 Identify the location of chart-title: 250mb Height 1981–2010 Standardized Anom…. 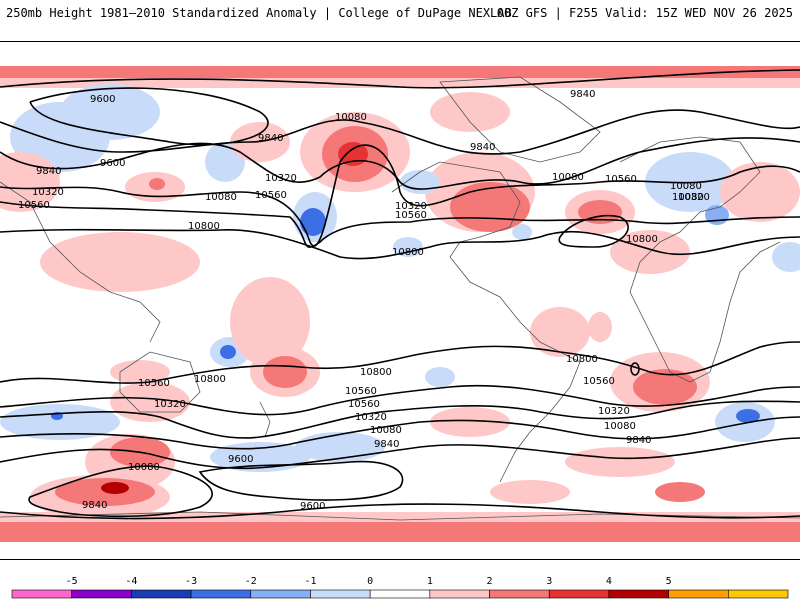
(259, 13).